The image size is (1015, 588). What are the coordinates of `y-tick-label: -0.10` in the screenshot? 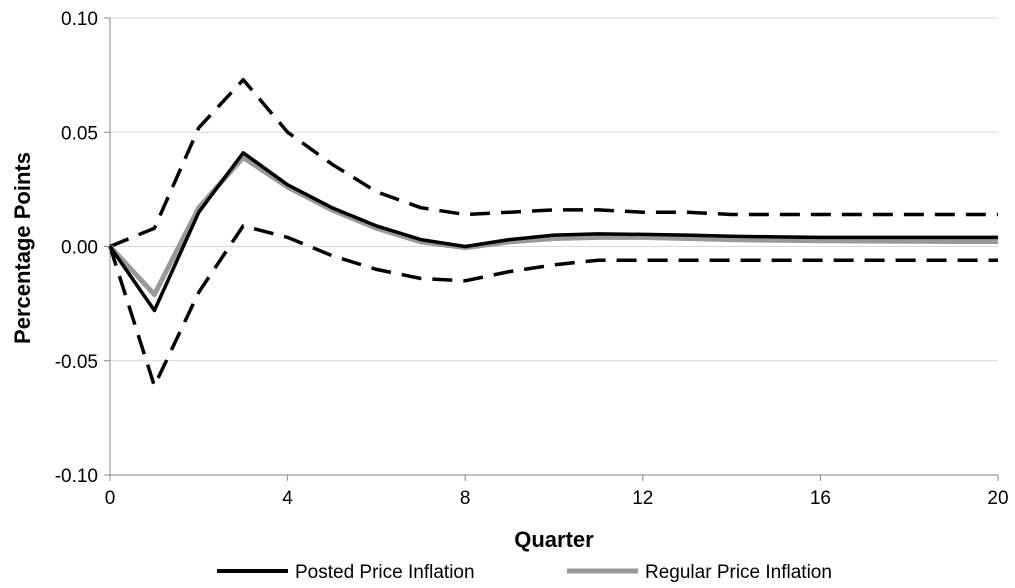 It's located at (76, 476).